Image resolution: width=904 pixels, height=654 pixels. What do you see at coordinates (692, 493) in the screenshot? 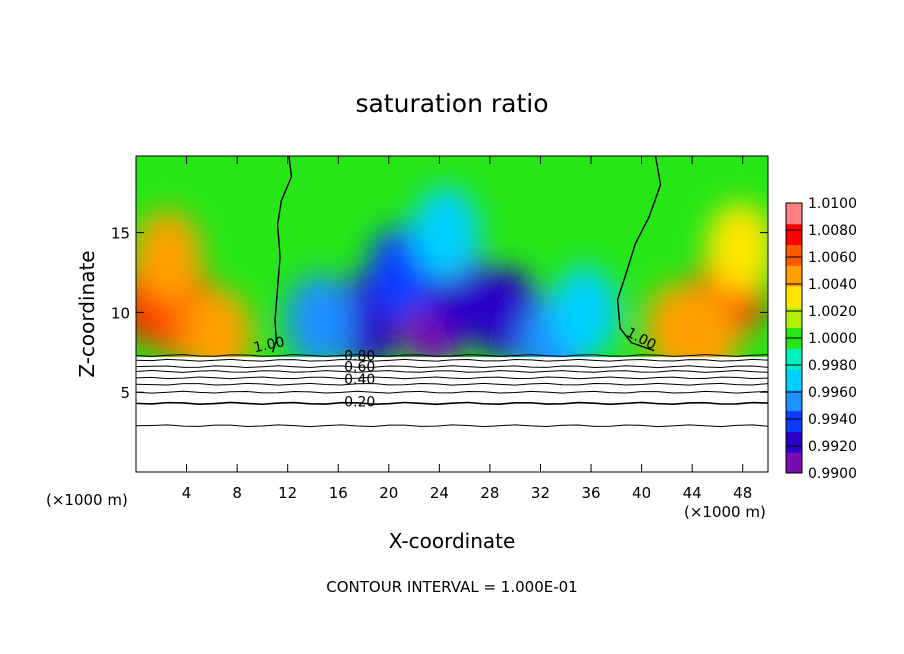
I see `x-tick-label-44: 44` at bounding box center [692, 493].